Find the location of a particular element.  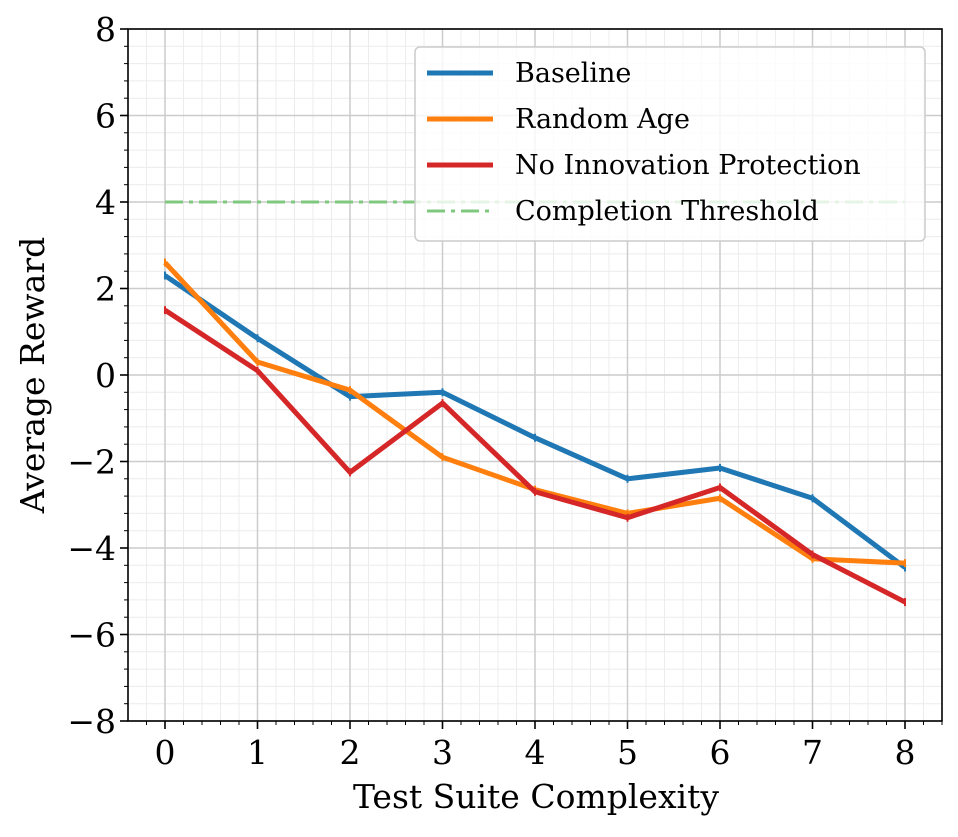

y-tick-label: −6 is located at coordinates (91, 635).